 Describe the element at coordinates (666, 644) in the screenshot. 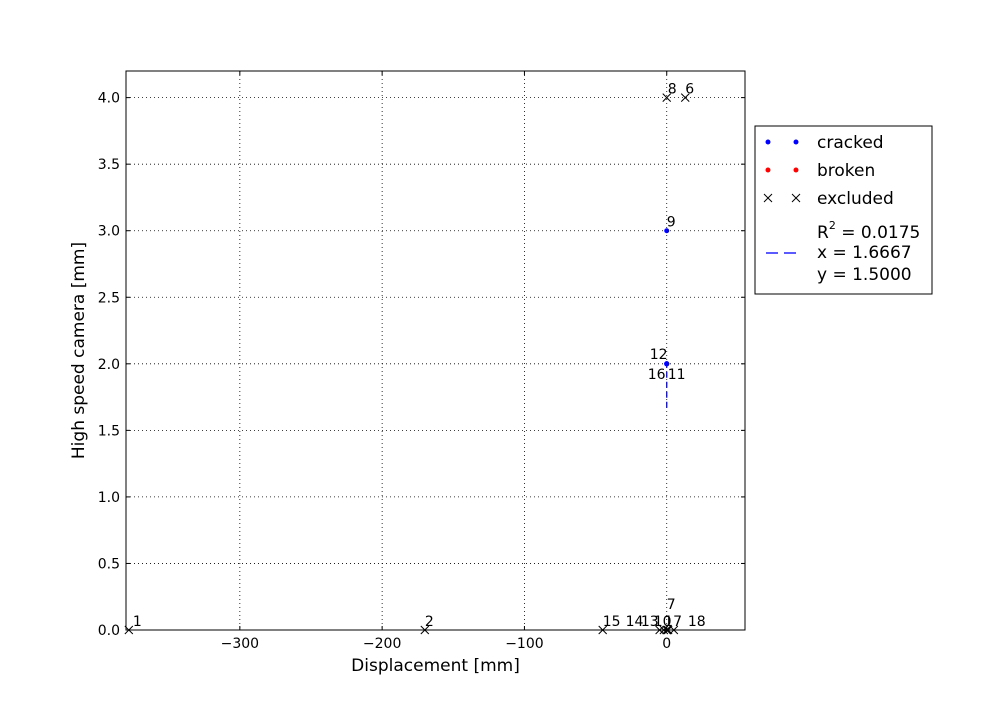

I see `x-tick-label: 0` at that location.